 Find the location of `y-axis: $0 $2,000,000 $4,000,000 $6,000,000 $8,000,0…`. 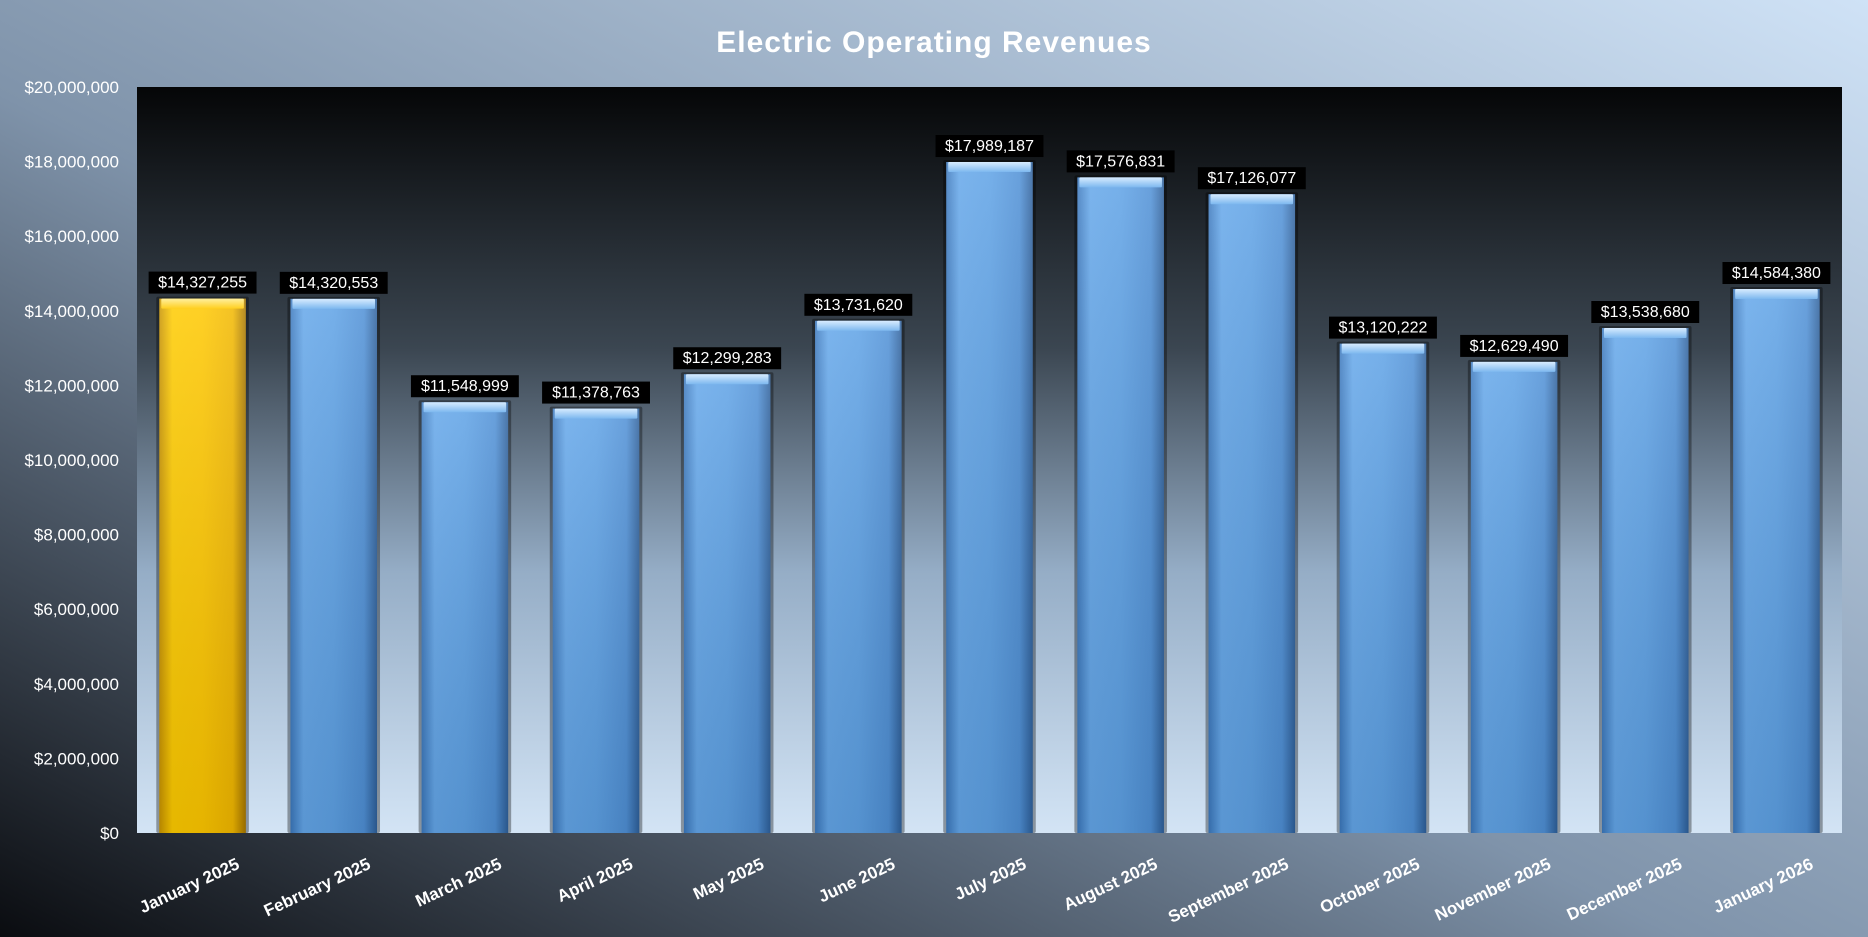

y-axis: $0 $2,000,000 $4,000,000 $6,000,000 $8,000,0… is located at coordinates (71, 460).